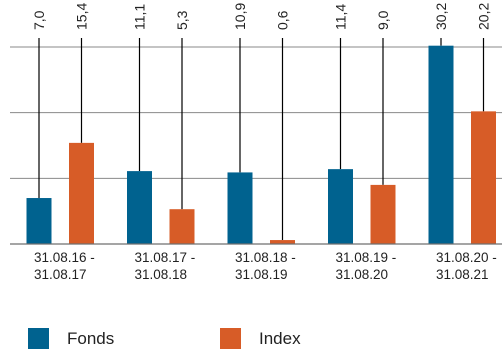  Describe the element at coordinates (265, 257) in the screenshot. I see `x-tick-label: 31.08.18 -` at that location.